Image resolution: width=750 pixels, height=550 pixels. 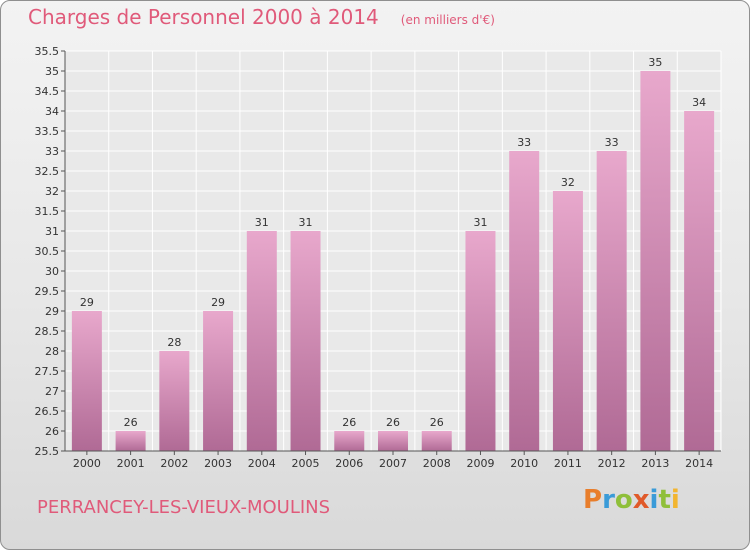 I want to click on logo-letter: o, so click(x=623, y=500).